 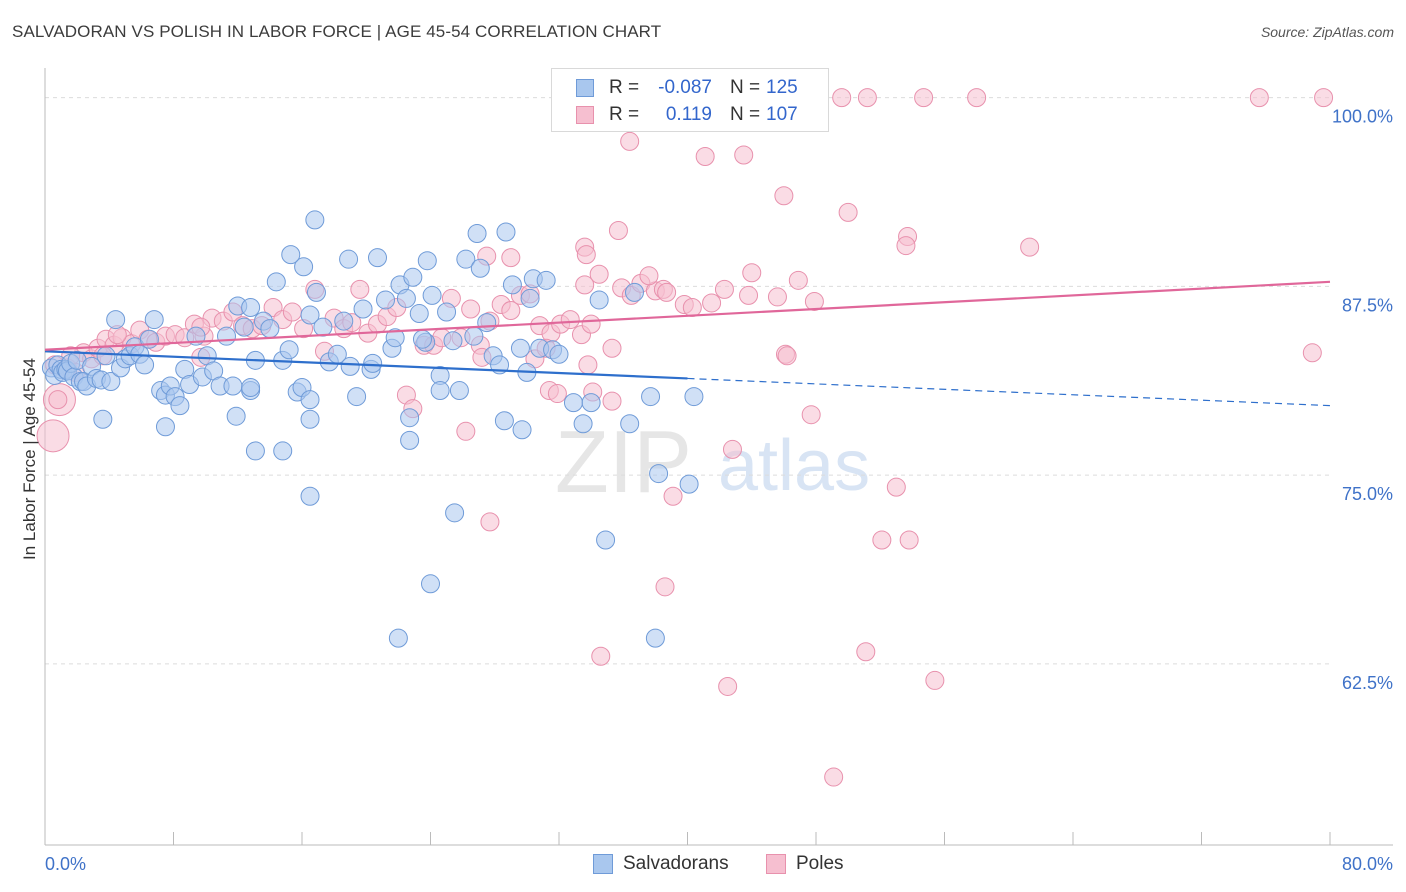 I want to click on salvadorans-label: Salvadorans, so click(x=676, y=863).